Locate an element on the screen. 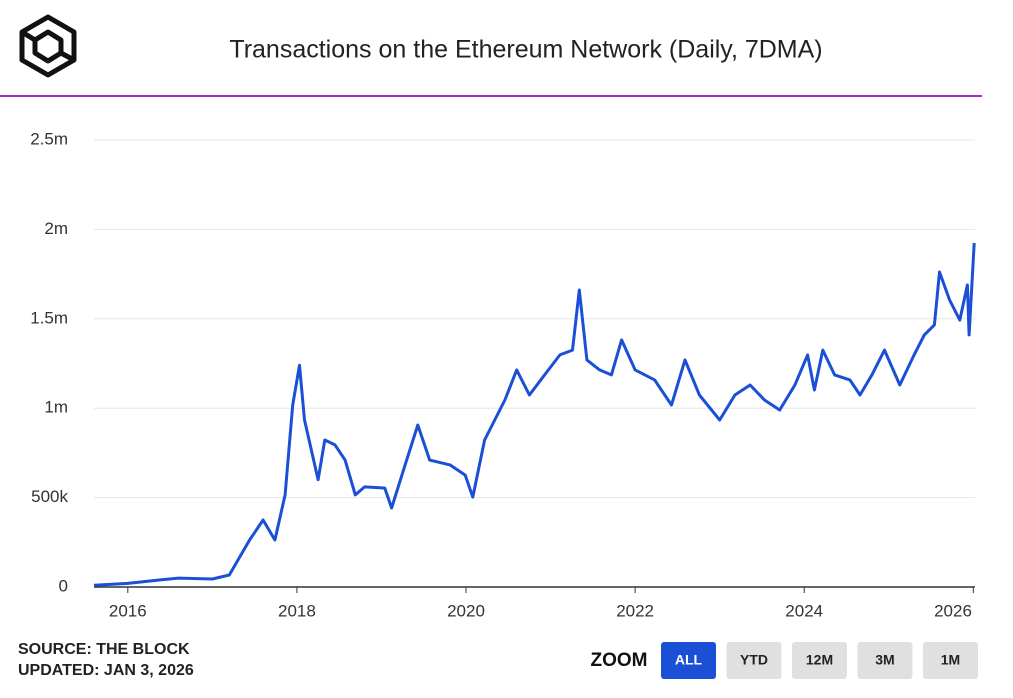  zoom-button-label: 1M is located at coordinates (950, 660).